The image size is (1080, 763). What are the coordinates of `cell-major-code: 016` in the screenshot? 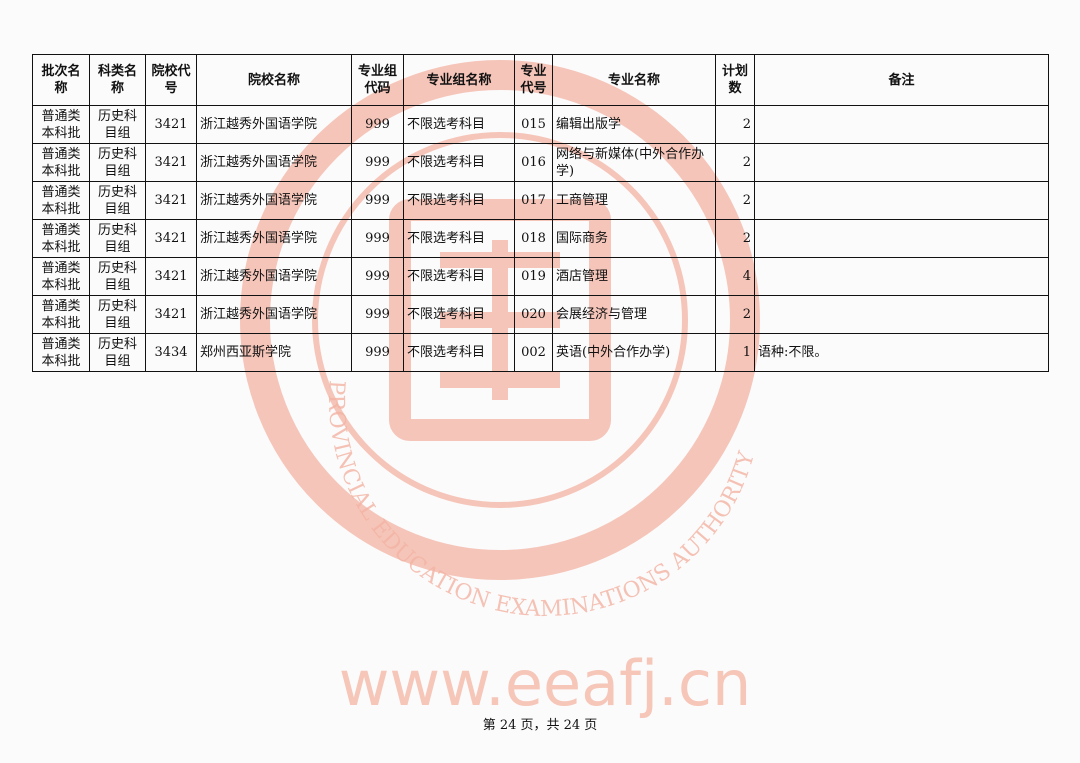 It's located at (533, 162).